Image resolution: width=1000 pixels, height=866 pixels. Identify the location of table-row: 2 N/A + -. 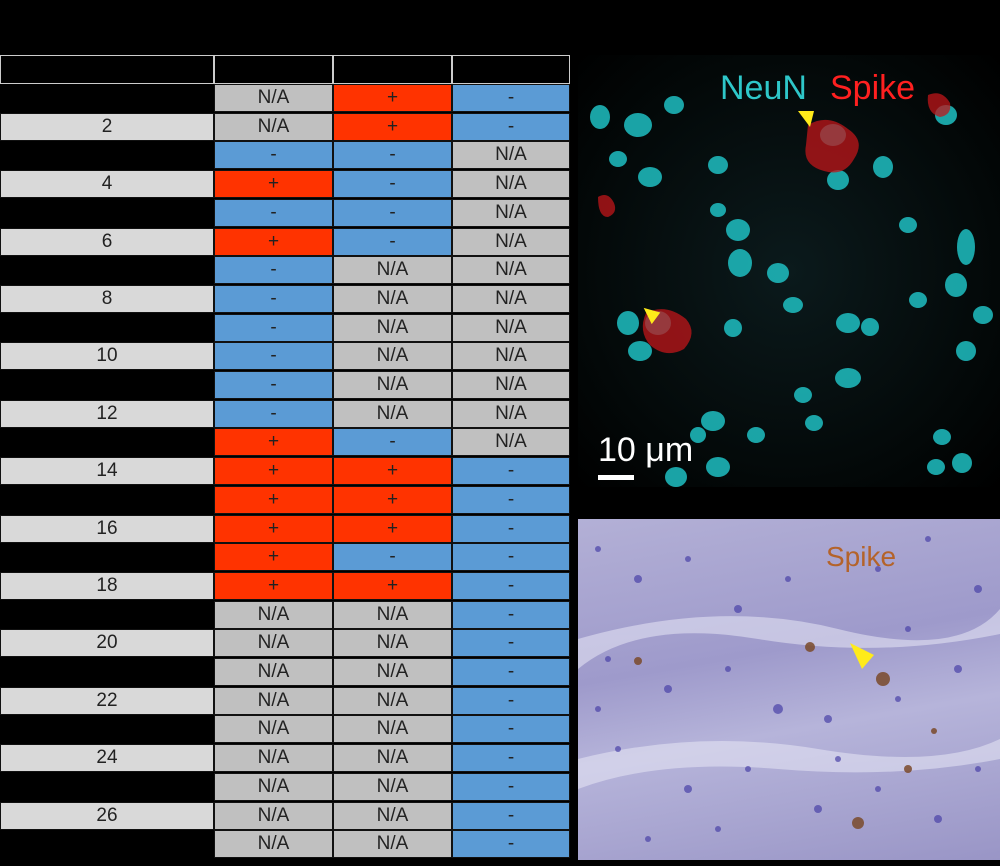
(285, 127).